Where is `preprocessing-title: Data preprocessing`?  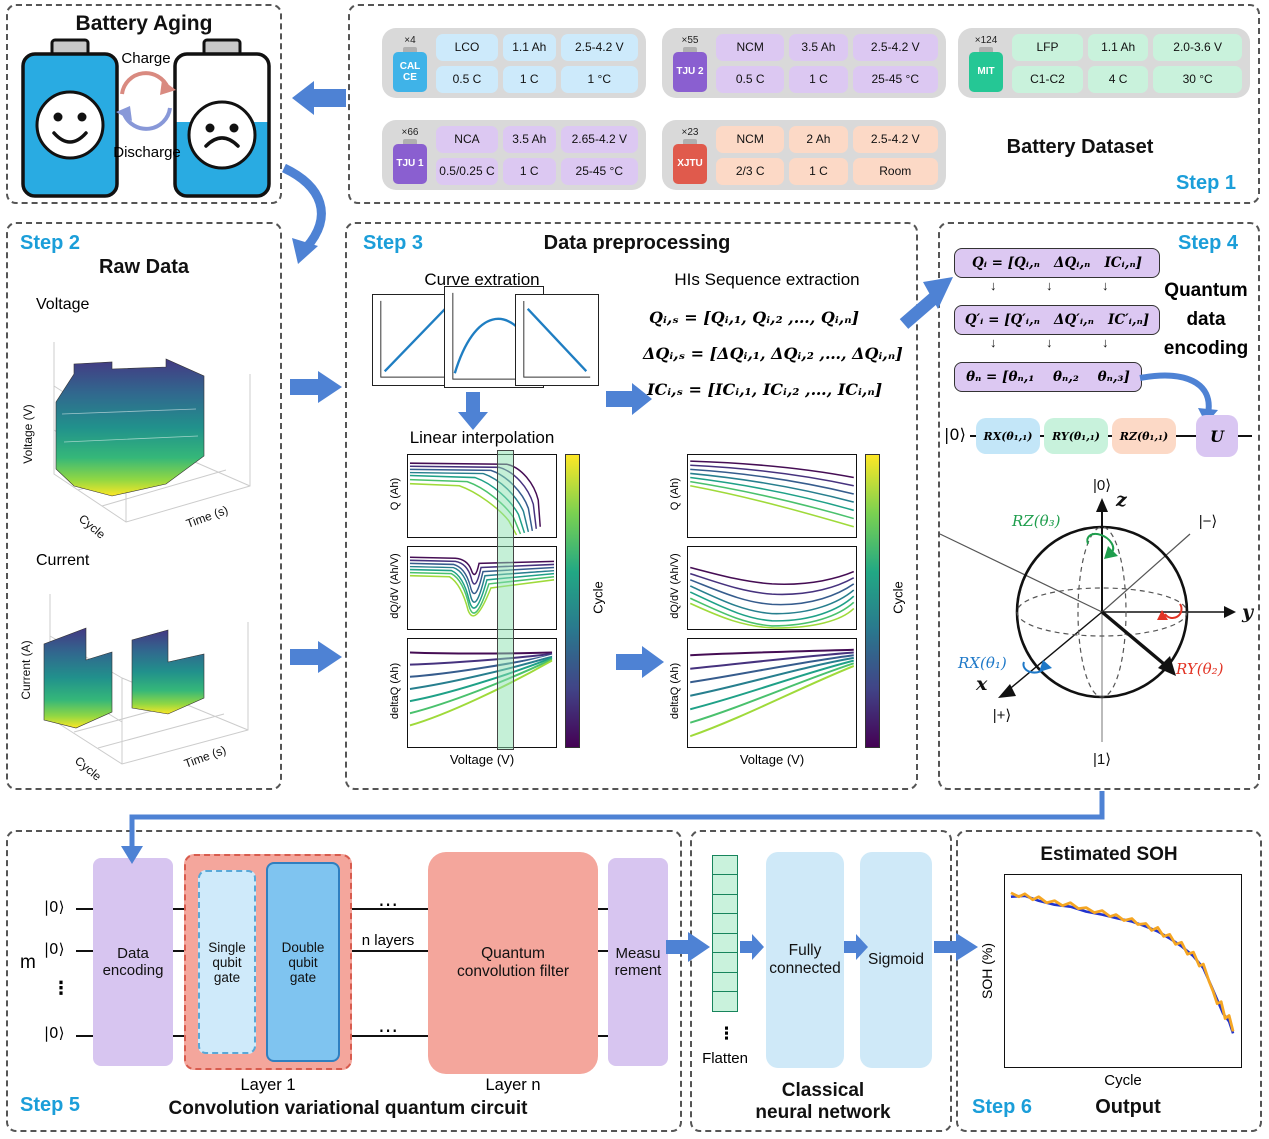
preprocessing-title: Data preprocessing is located at coordinates (637, 243).